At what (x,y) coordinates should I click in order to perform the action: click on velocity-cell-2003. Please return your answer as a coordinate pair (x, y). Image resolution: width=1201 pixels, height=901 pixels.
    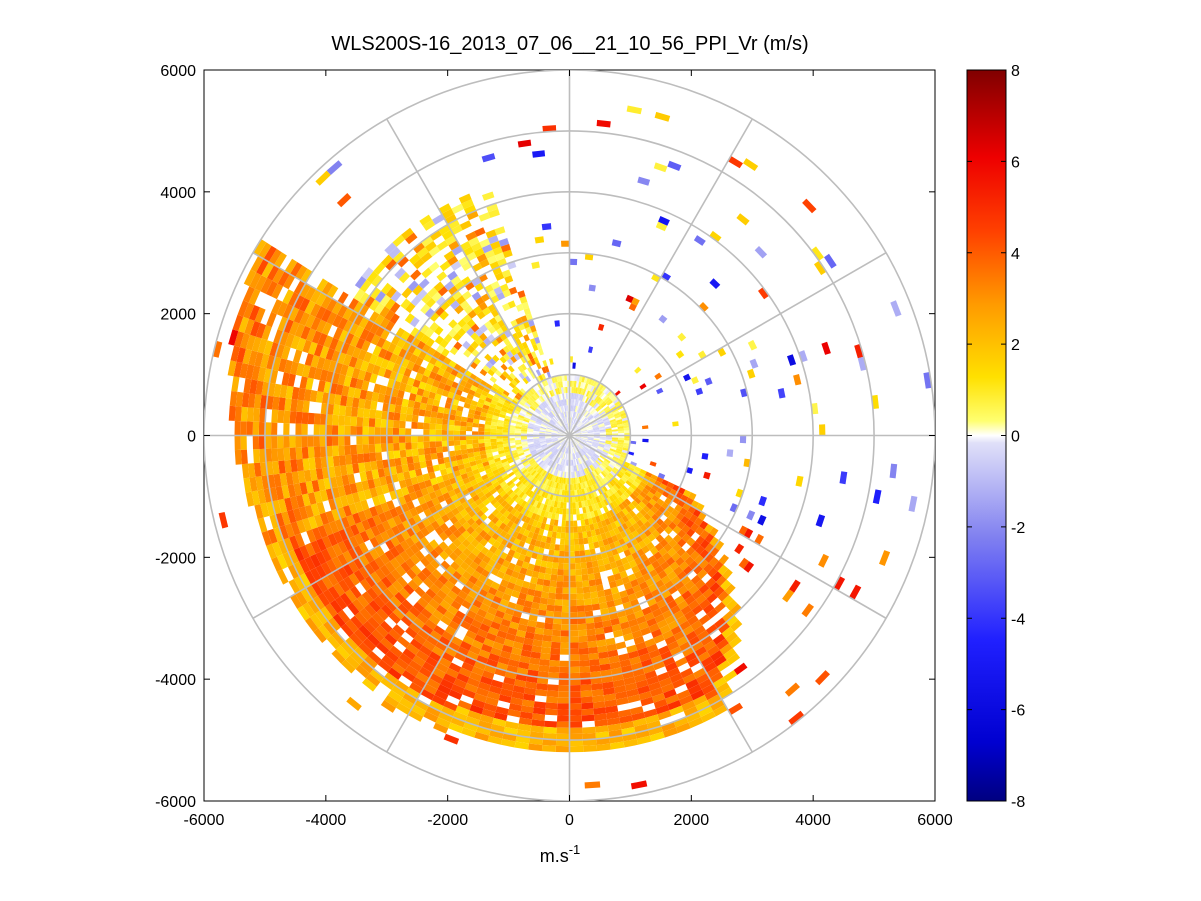
    Looking at the image, I should click on (457, 448).